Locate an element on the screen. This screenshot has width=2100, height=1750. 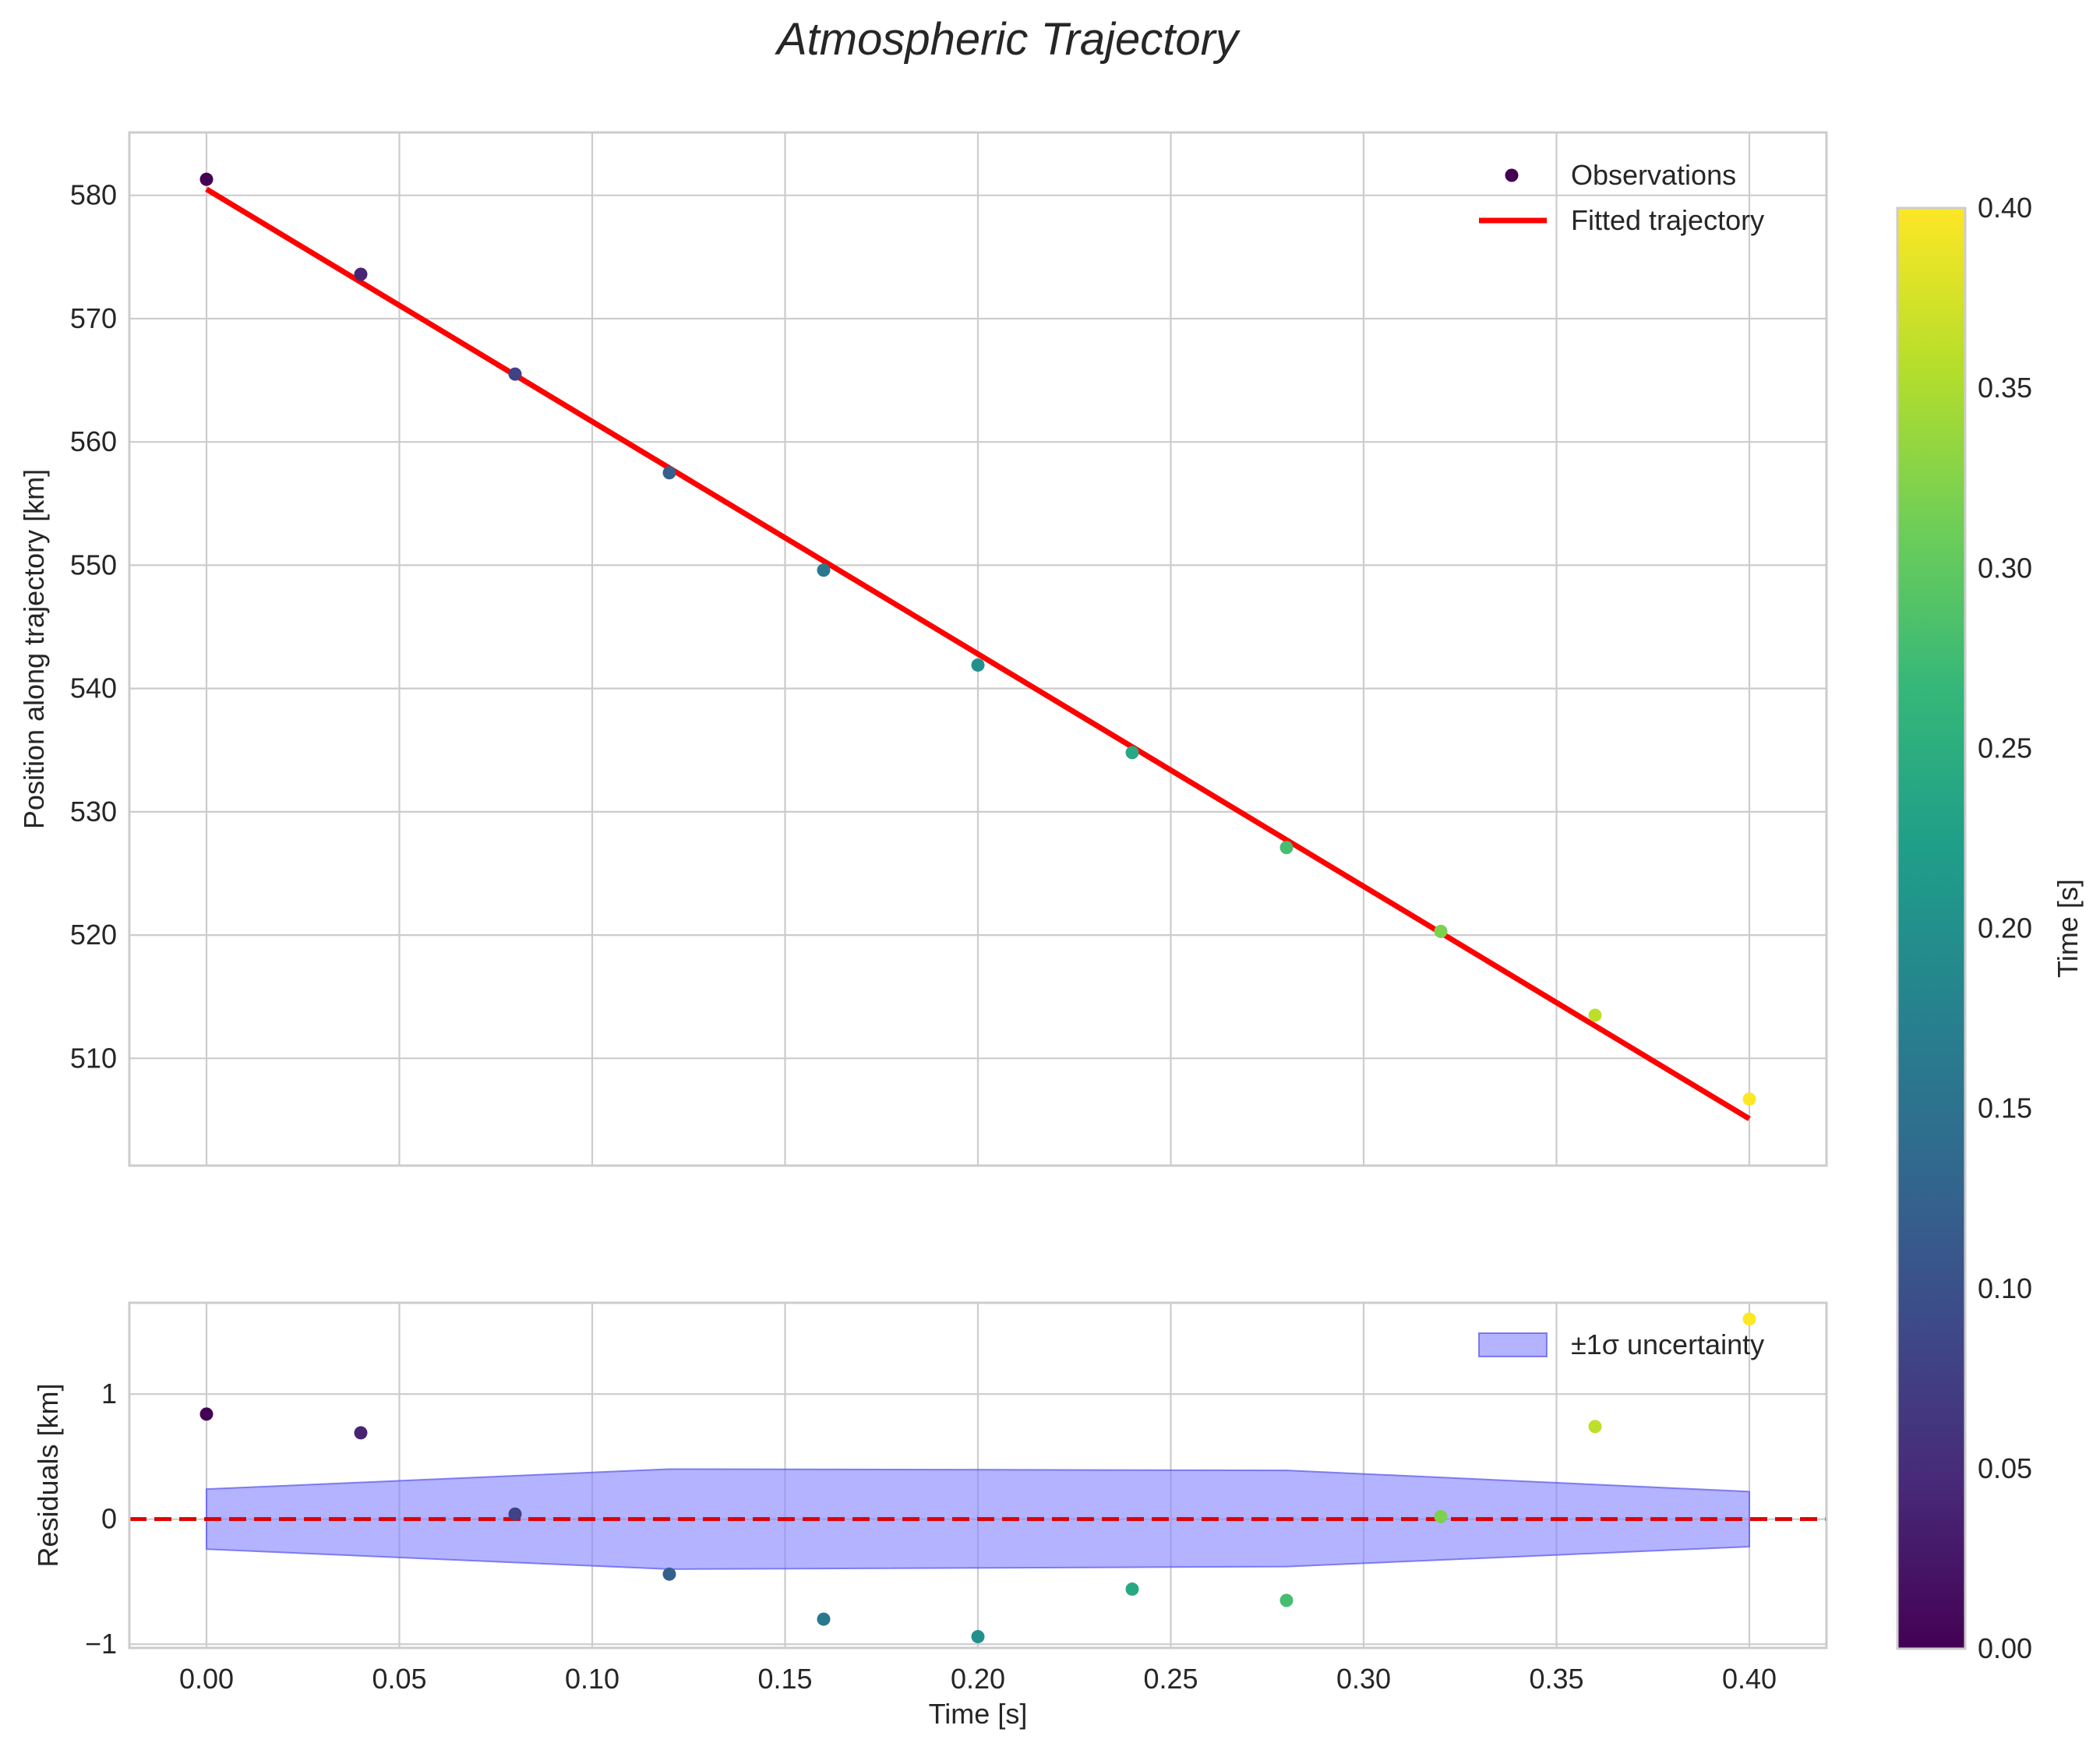
figure-title: Atmospheric Trajectory is located at coordinates (1008, 39).